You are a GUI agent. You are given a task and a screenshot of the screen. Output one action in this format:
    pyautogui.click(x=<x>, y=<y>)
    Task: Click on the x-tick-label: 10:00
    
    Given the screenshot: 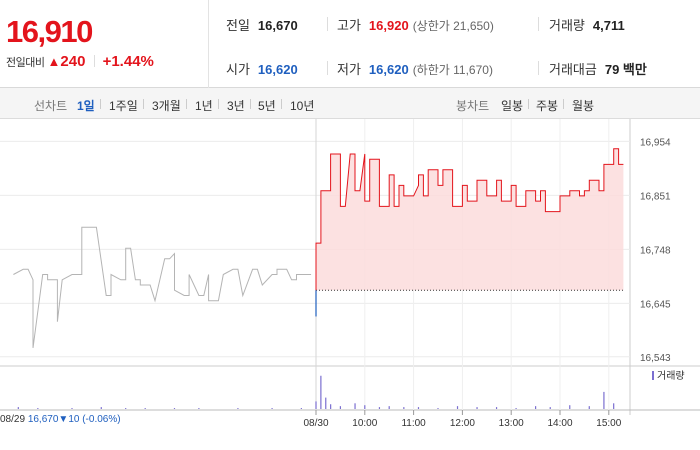 What is the action you would take?
    pyautogui.click(x=364, y=423)
    